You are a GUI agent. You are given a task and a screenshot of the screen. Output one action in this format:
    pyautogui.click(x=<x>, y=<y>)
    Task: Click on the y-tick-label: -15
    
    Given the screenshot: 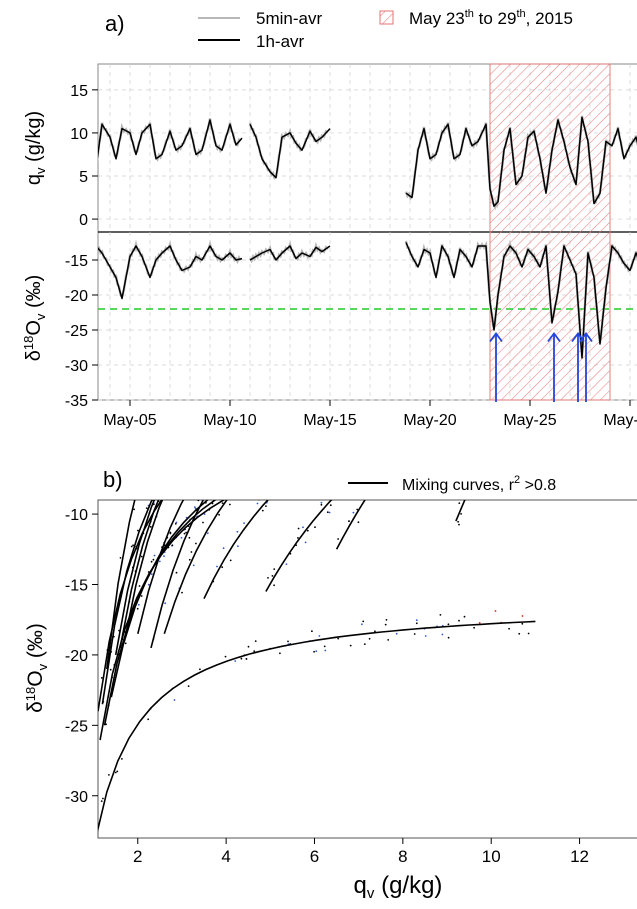 What is the action you would take?
    pyautogui.click(x=76, y=586)
    